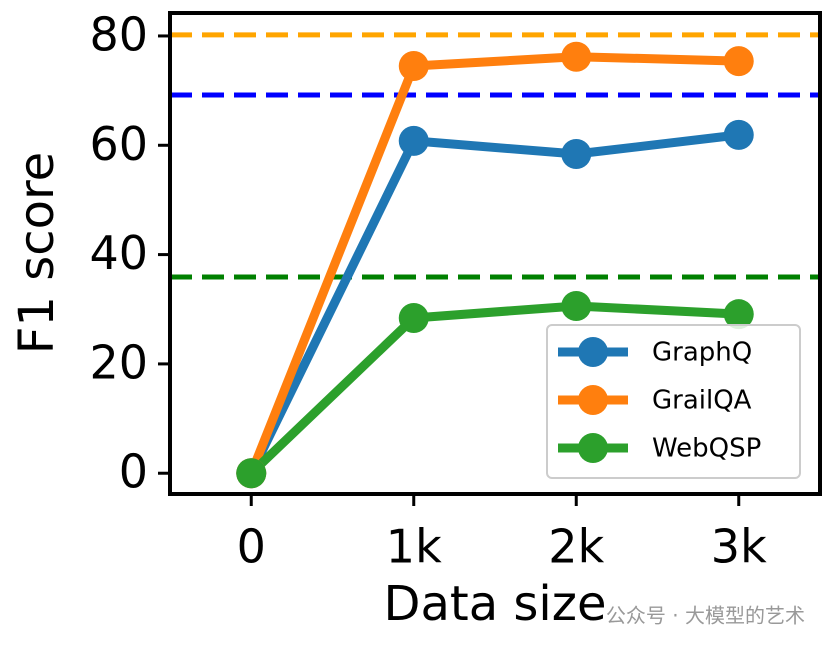  I want to click on x-tick-label: 1k, so click(414, 547).